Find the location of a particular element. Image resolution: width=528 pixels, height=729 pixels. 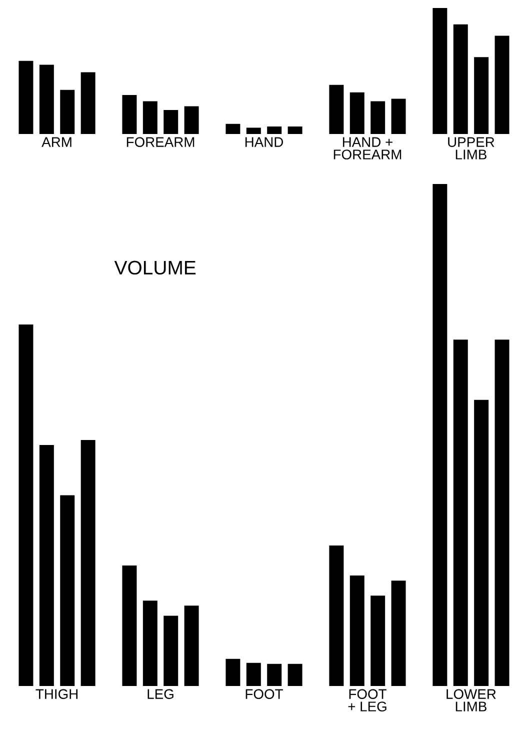

x-tick-label: HAND is located at coordinates (264, 142).